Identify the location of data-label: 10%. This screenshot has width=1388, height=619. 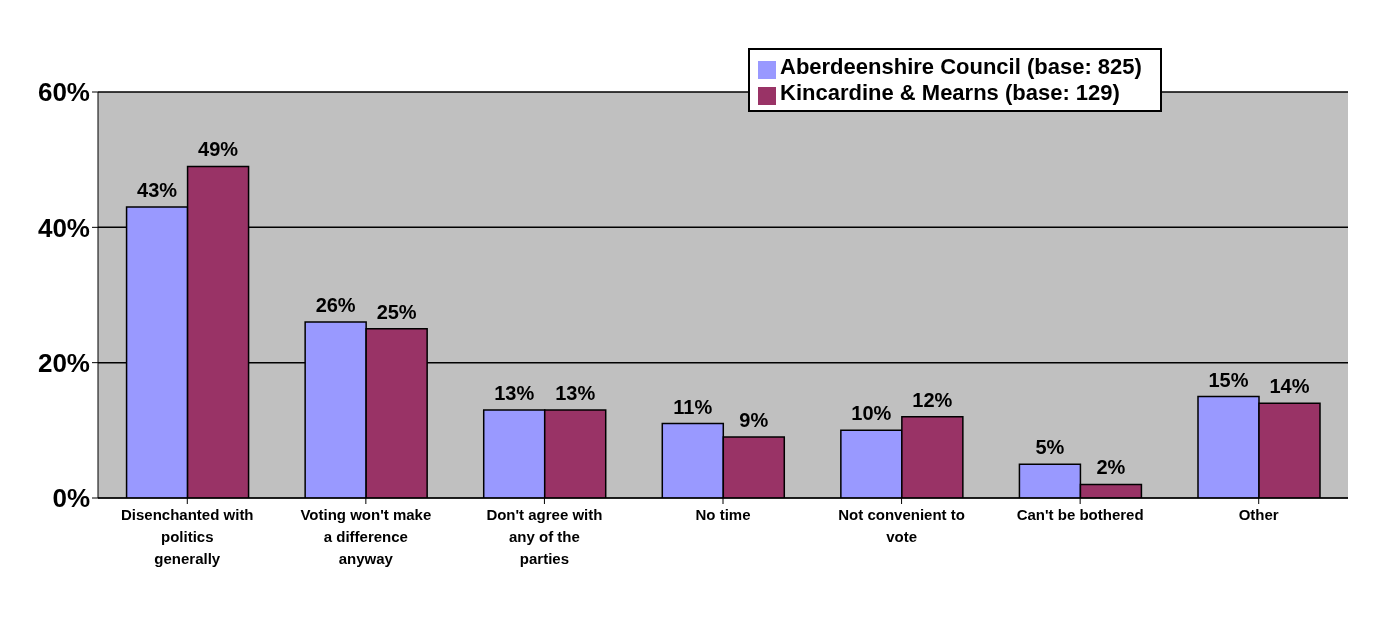
(871, 413).